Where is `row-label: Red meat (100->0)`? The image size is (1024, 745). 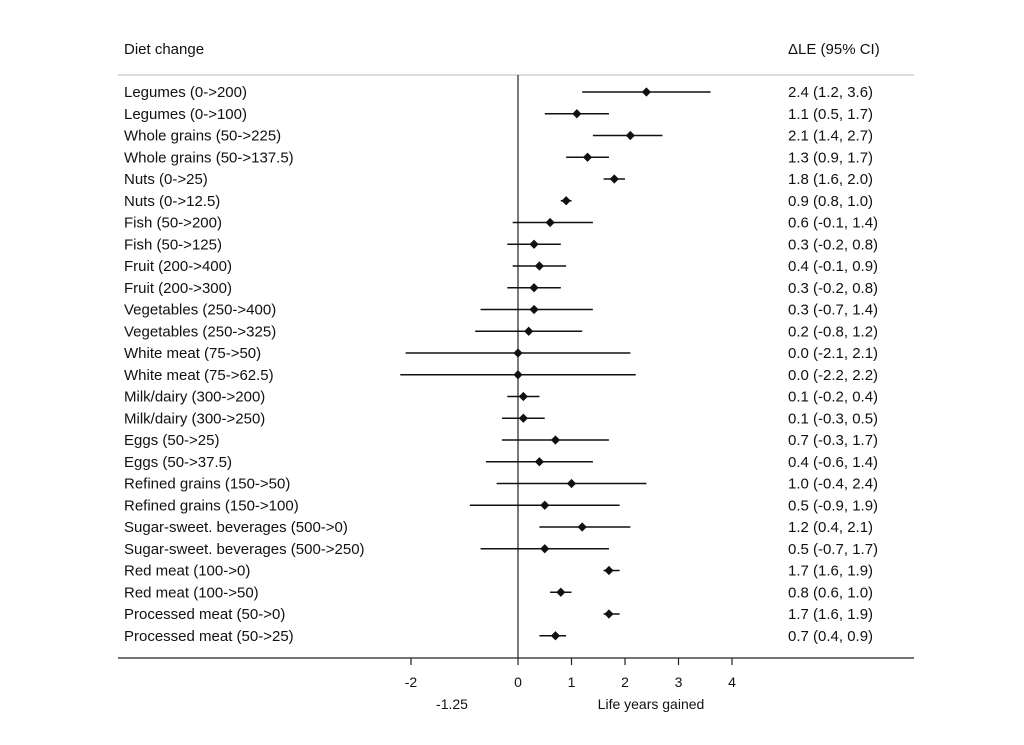
row-label: Red meat (100->0) is located at coordinates (187, 571).